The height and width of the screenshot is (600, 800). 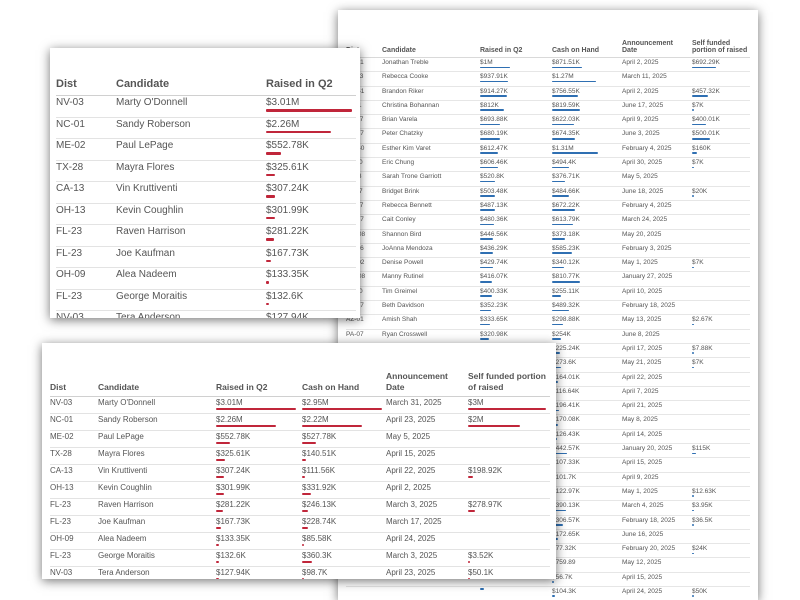 What do you see at coordinates (562, 577) in the screenshot?
I see `cell-cash-value: $56.7K` at bounding box center [562, 577].